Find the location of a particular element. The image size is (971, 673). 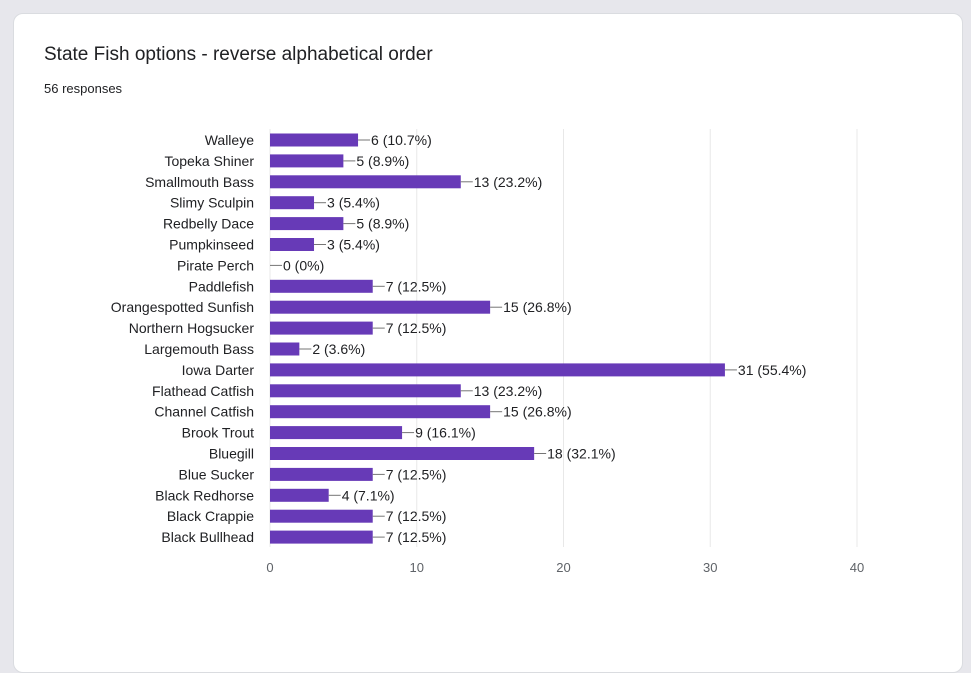

category-label: Black Bullhead is located at coordinates (207, 537).